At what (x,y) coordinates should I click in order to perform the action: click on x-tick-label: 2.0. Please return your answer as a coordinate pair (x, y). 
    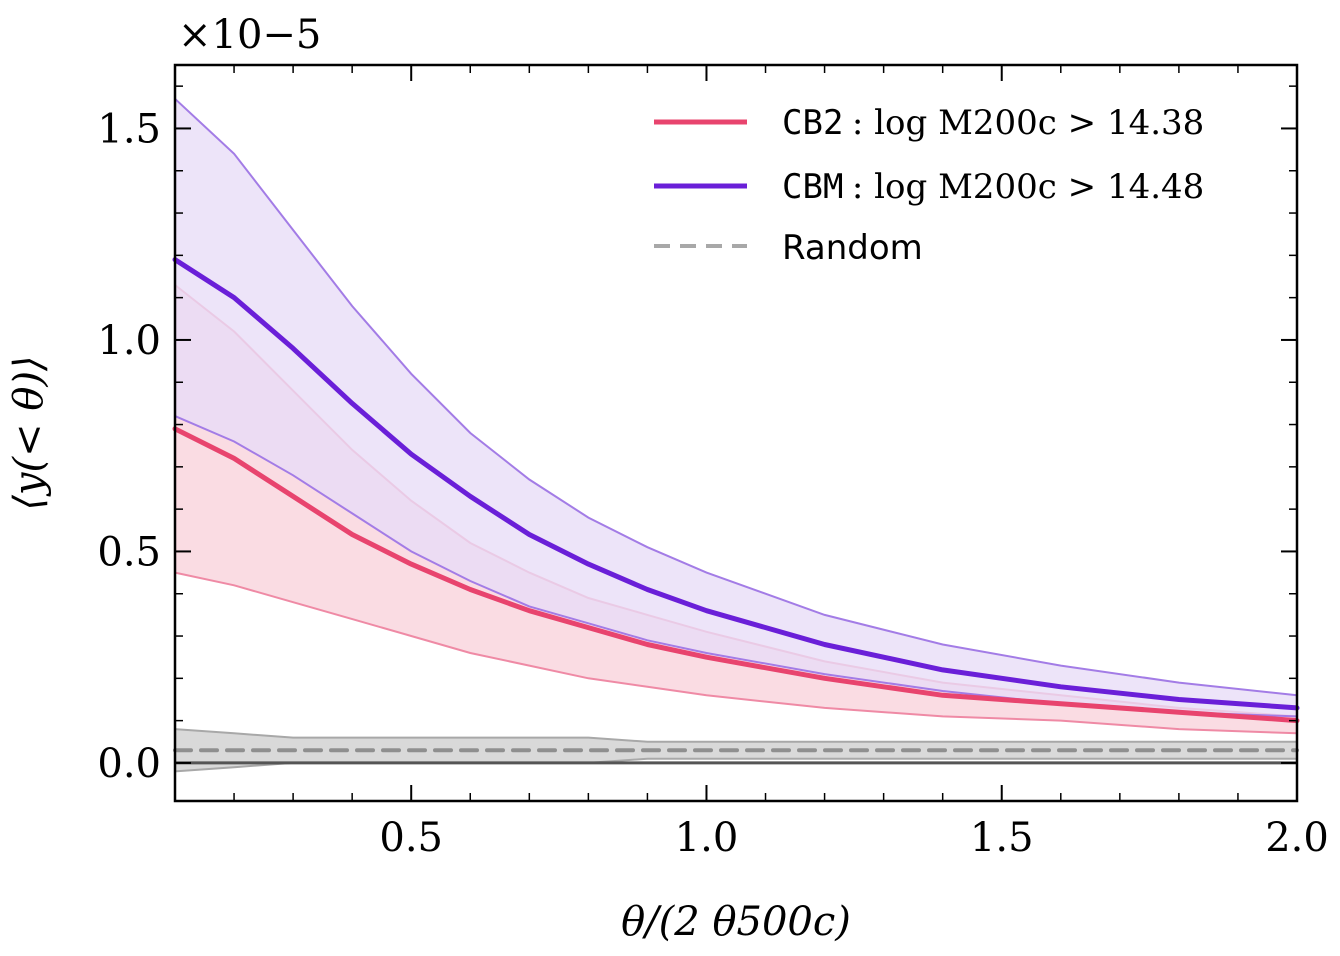
    Looking at the image, I should click on (1297, 838).